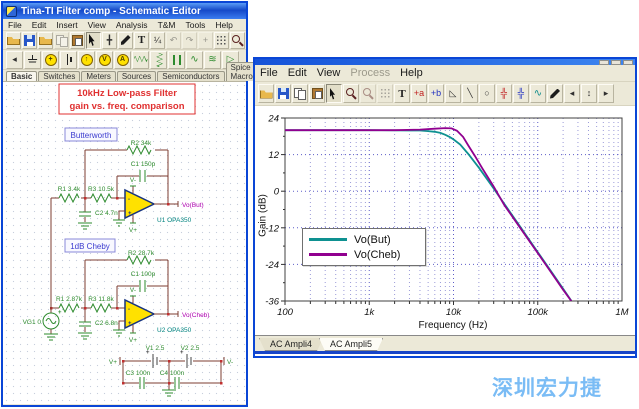 The height and width of the screenshot is (409, 639). Describe the element at coordinates (436, 93) in the screenshot. I see `cursor-b-button: +b` at that location.